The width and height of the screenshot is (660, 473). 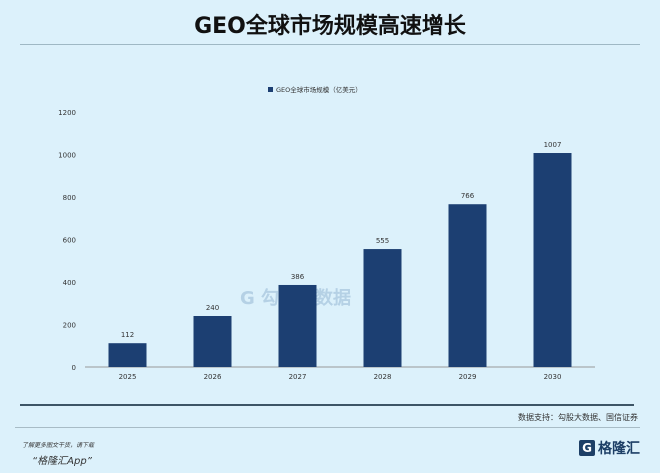 What do you see at coordinates (330, 44) in the screenshot?
I see `title-divider` at bounding box center [330, 44].